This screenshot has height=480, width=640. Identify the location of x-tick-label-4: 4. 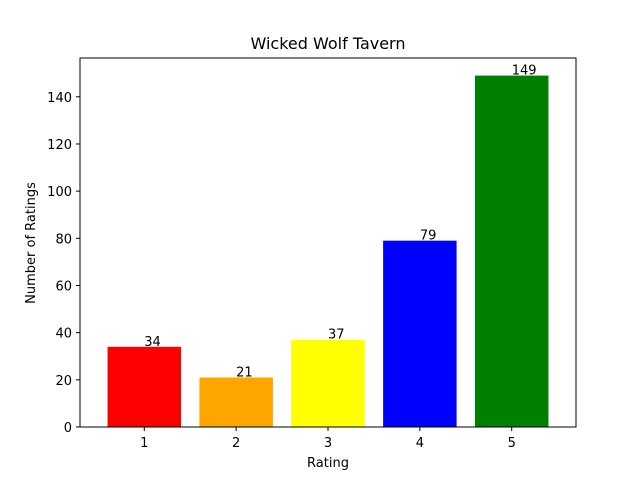
(420, 443).